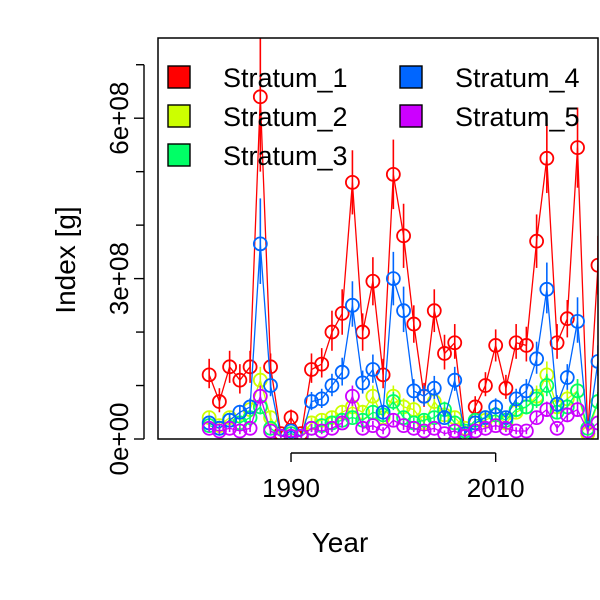  Describe the element at coordinates (517, 78) in the screenshot. I see `legend-label-Stratum_4: Stratum_4` at that location.